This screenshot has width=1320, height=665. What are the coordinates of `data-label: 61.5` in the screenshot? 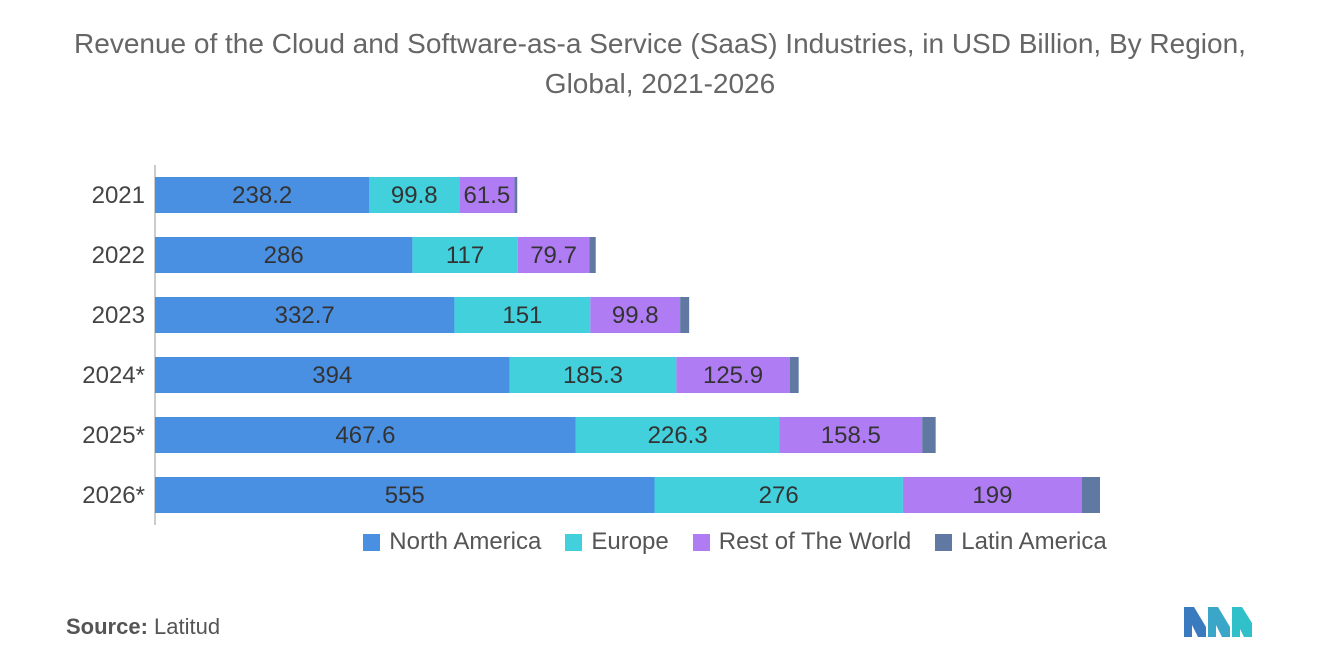 It's located at (487, 195).